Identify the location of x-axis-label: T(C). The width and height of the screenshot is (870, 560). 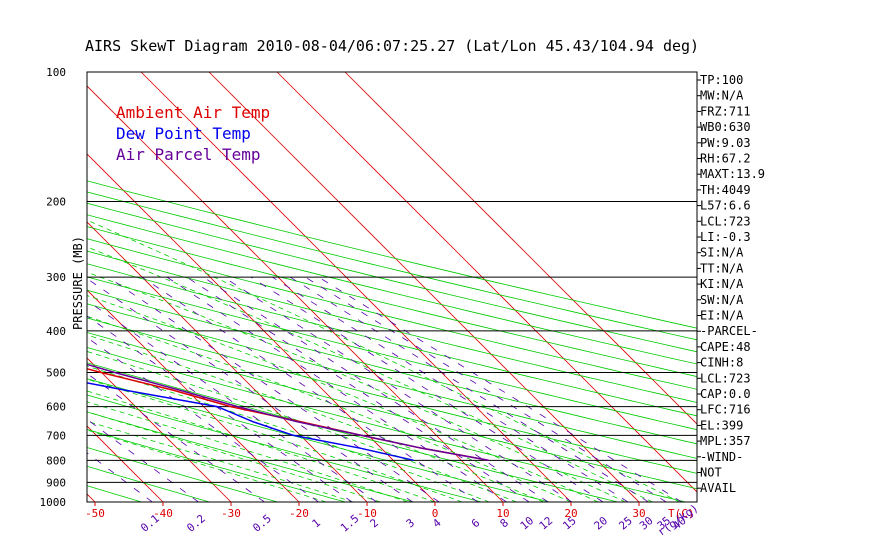
(681, 513).